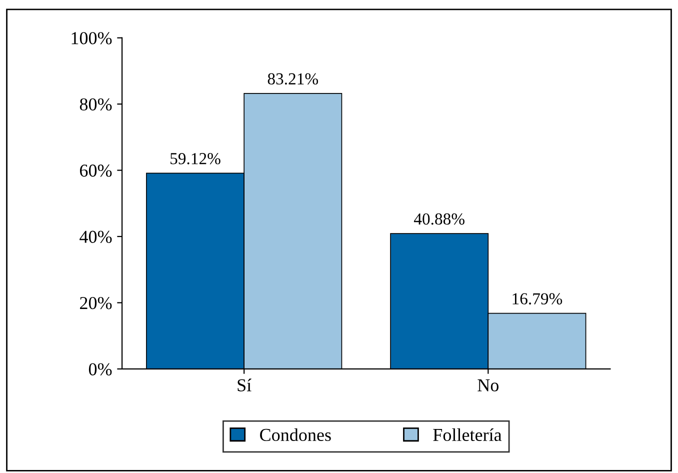 The image size is (678, 473). I want to click on legend-label: Folletería, so click(467, 435).